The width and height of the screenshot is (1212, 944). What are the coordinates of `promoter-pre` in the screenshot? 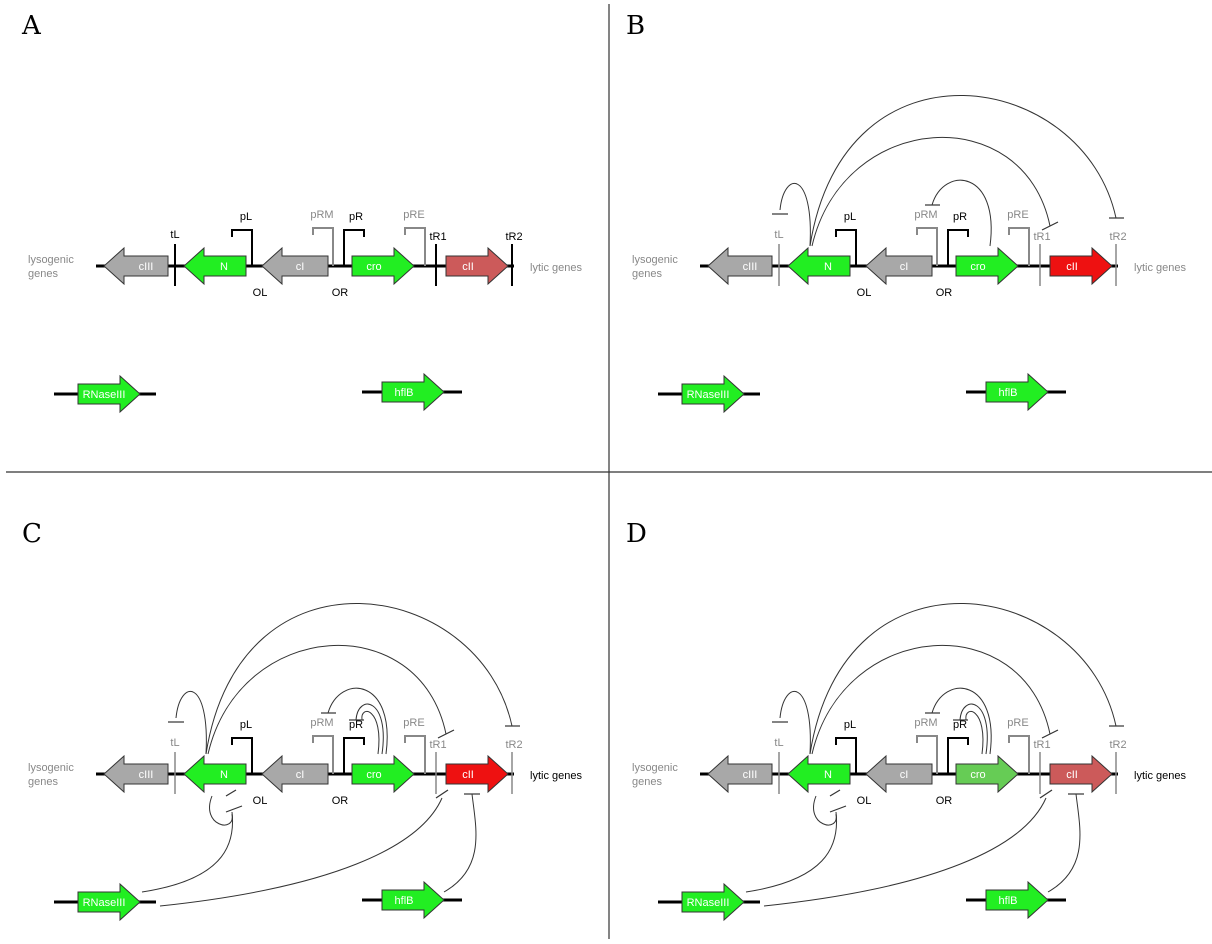 It's located at (1019, 754).